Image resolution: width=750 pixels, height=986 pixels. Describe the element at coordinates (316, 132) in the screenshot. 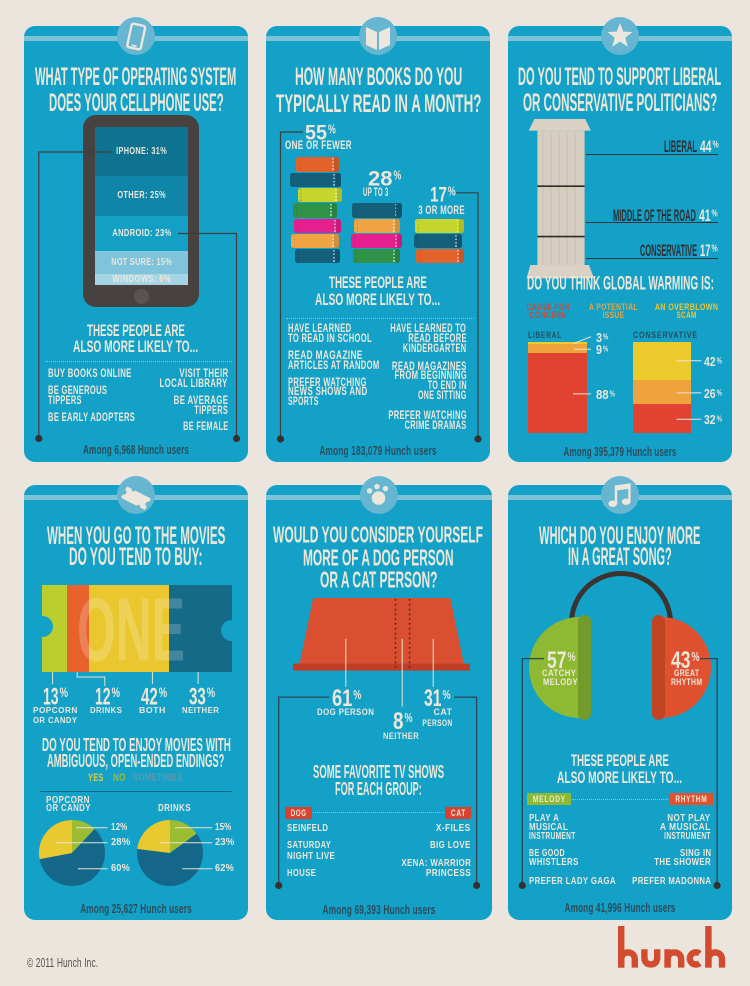

I see `svg-text: 55` at that location.